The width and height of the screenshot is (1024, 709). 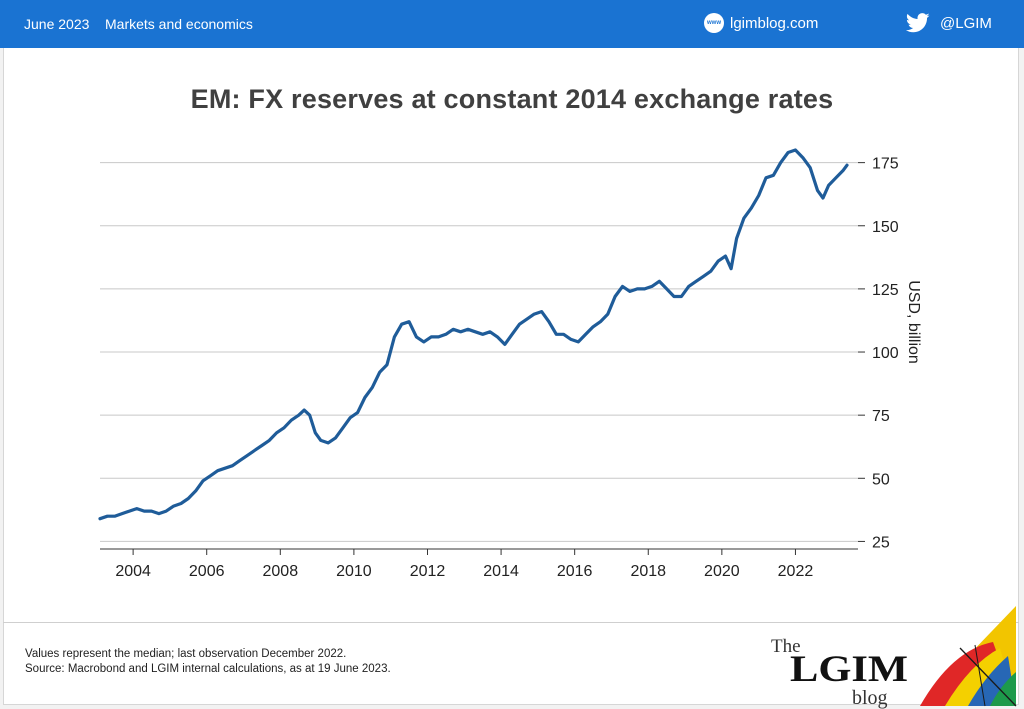 I want to click on x-tick-label: 2008, so click(x=281, y=571).